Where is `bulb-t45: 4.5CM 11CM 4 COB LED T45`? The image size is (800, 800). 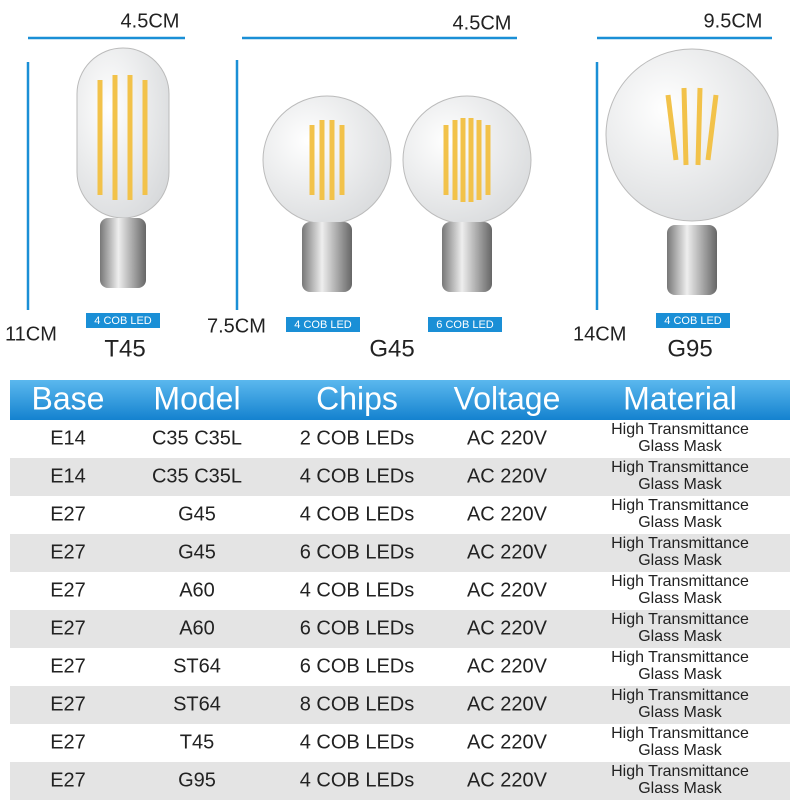 bulb-t45: 4.5CM 11CM 4 COB LED T45 is located at coordinates (95, 186).